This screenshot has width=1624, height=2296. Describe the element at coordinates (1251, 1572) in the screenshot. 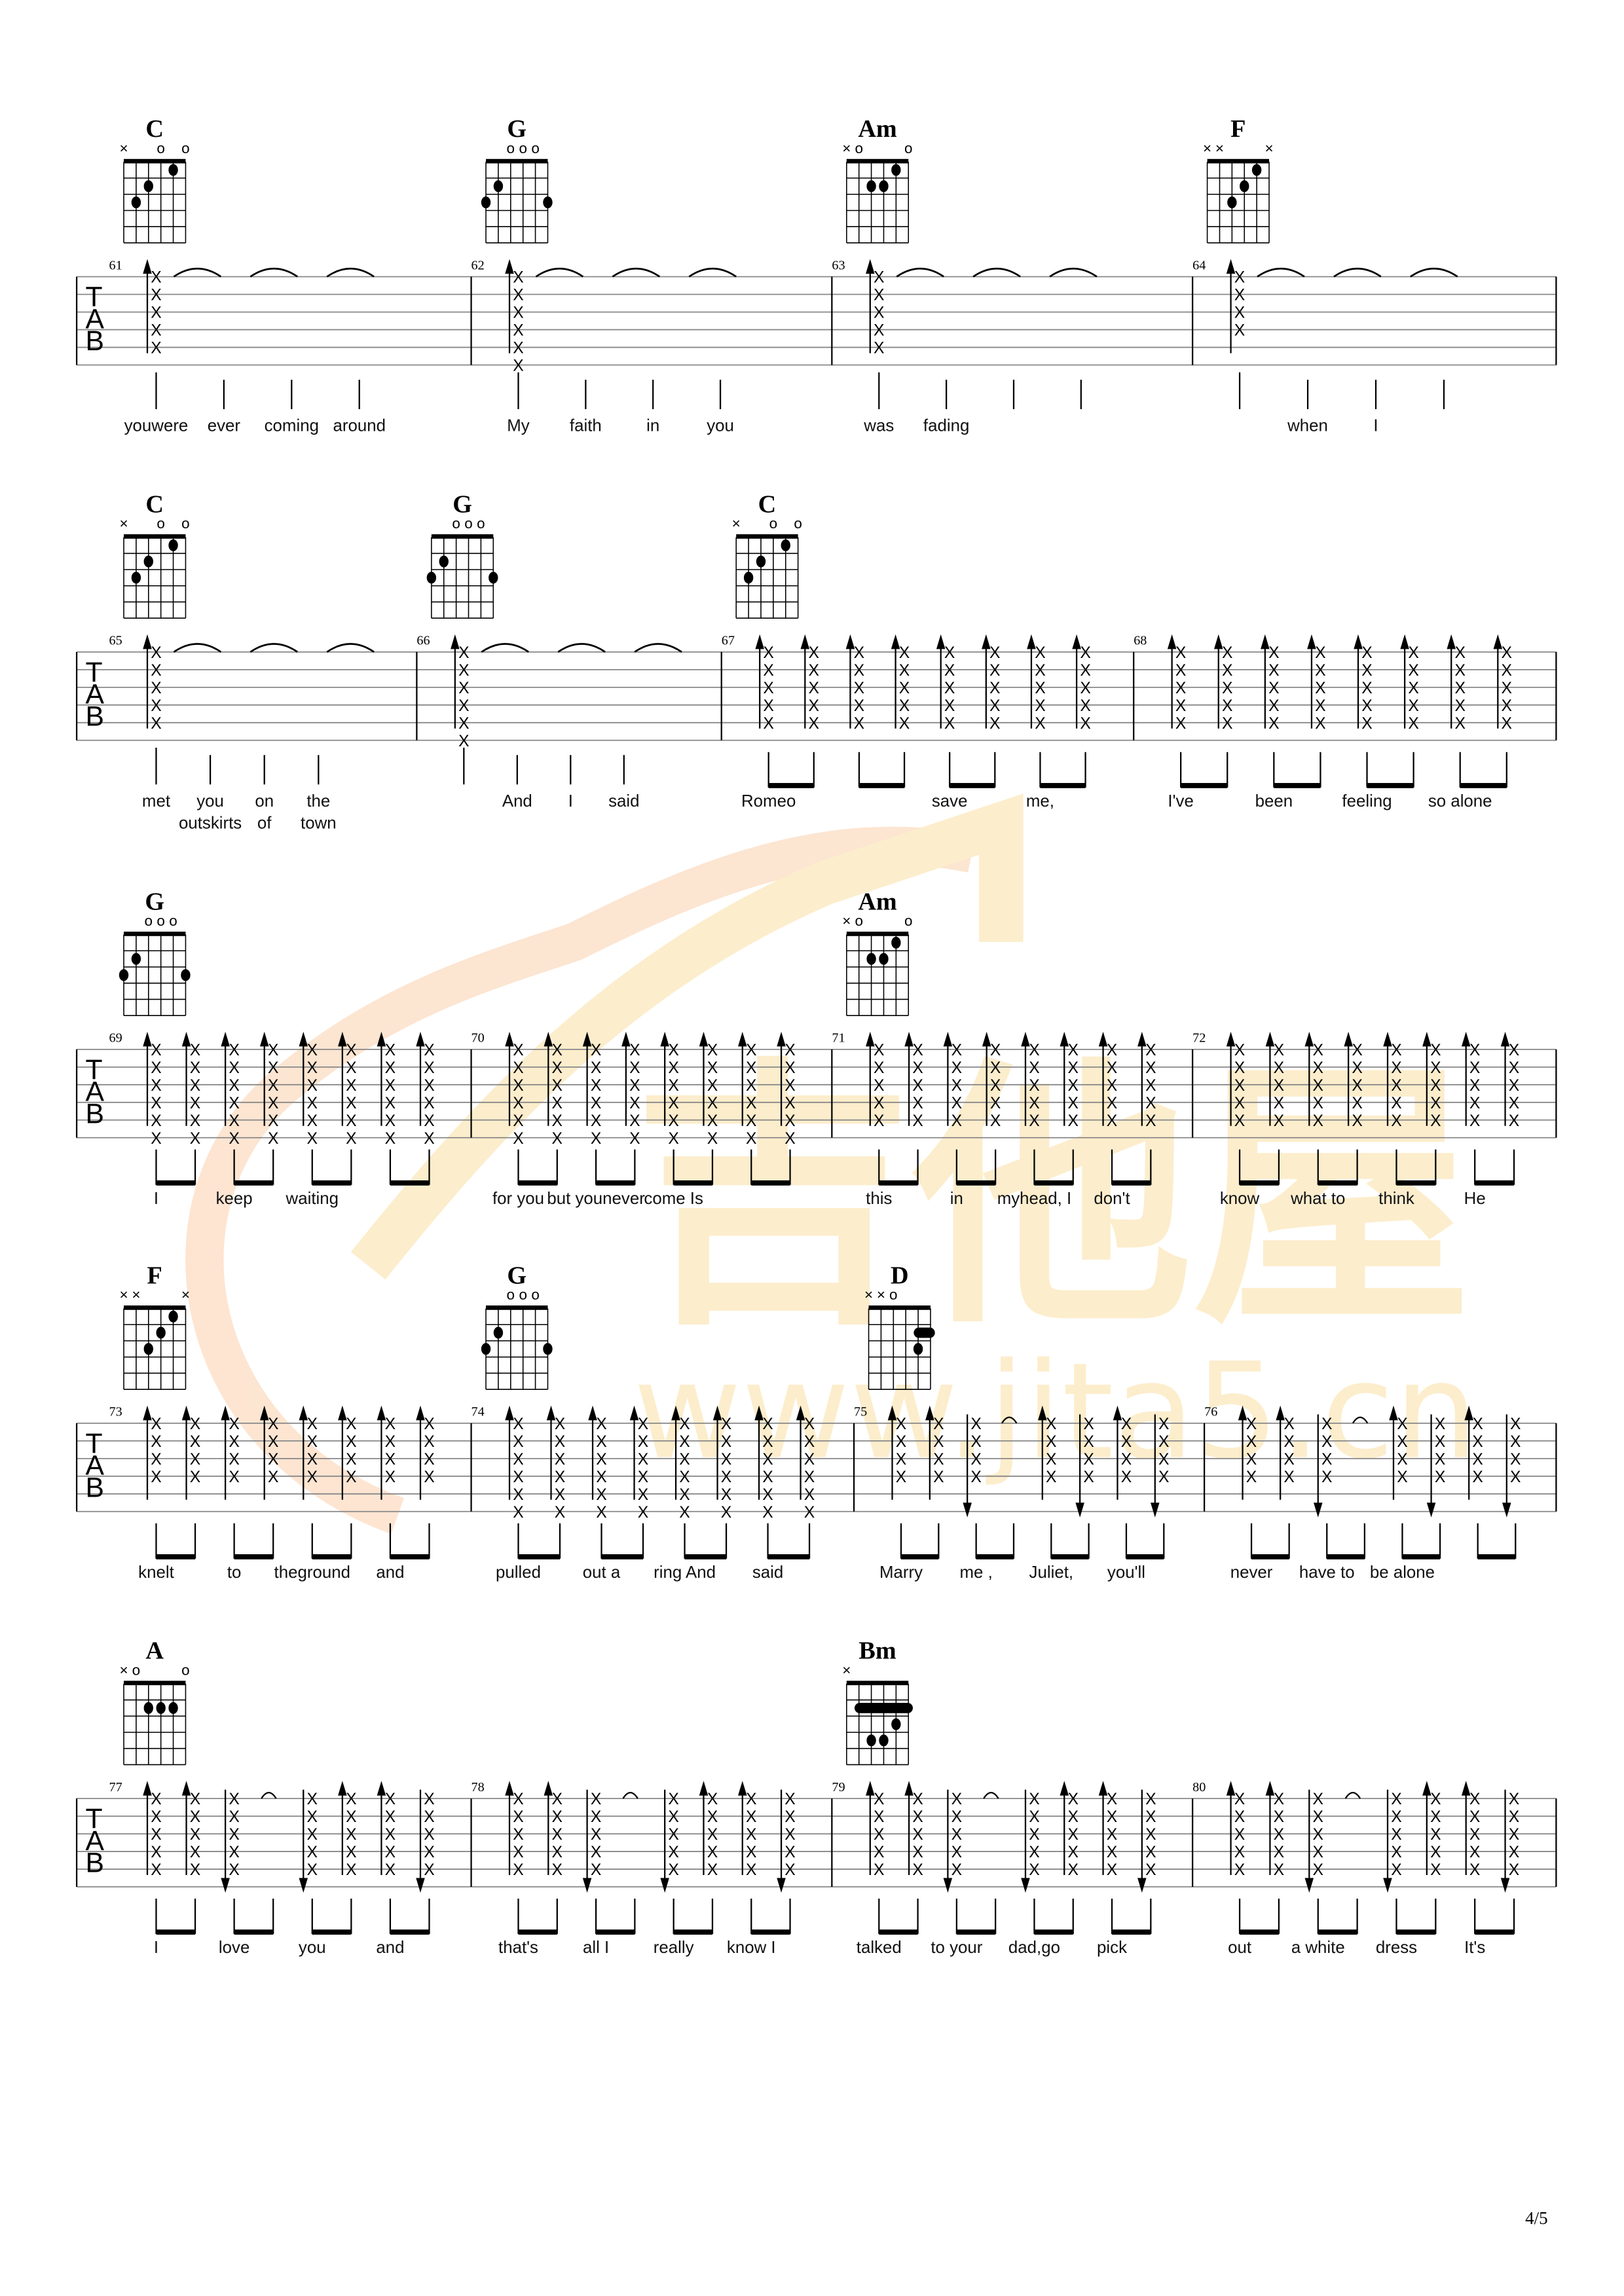

I see `lyric-word: never` at that location.